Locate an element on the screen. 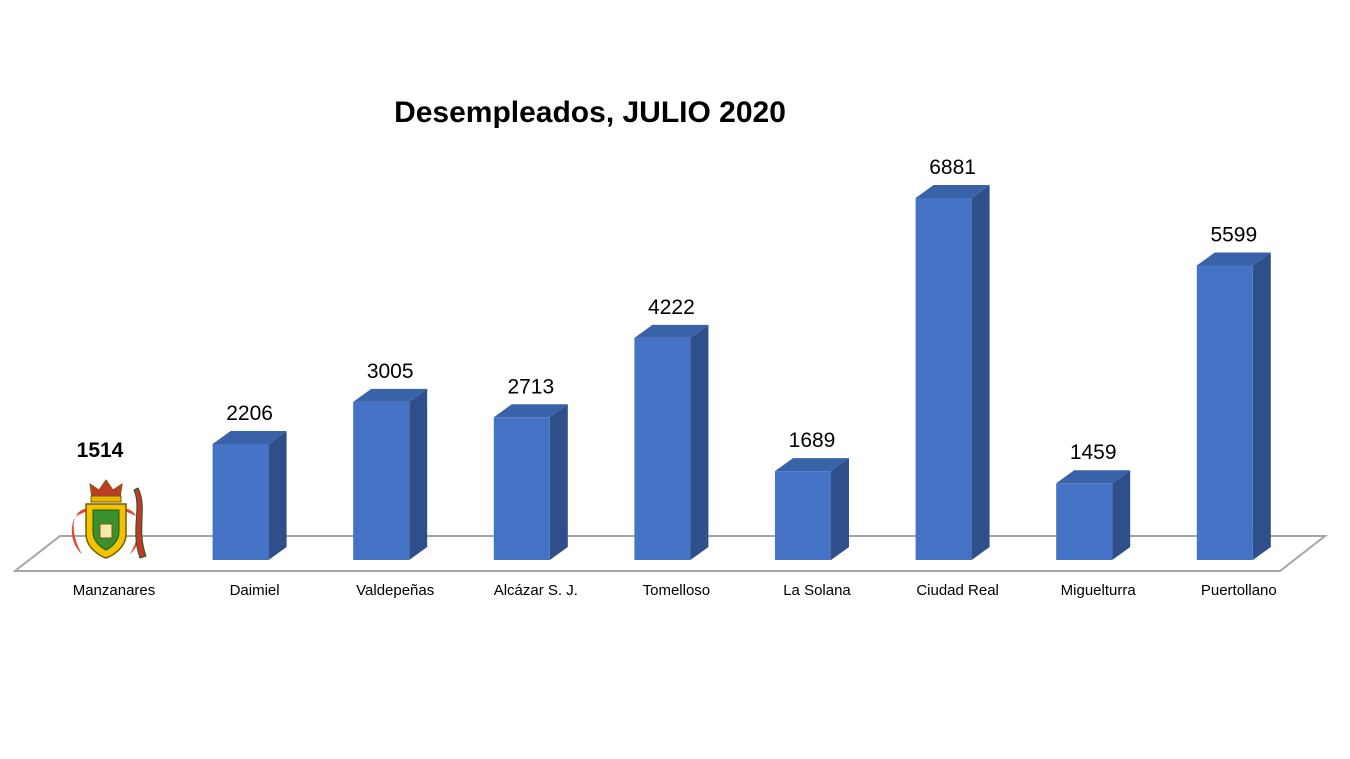 The width and height of the screenshot is (1350, 759). value-label-tomelloso: 4222 is located at coordinates (671, 307).